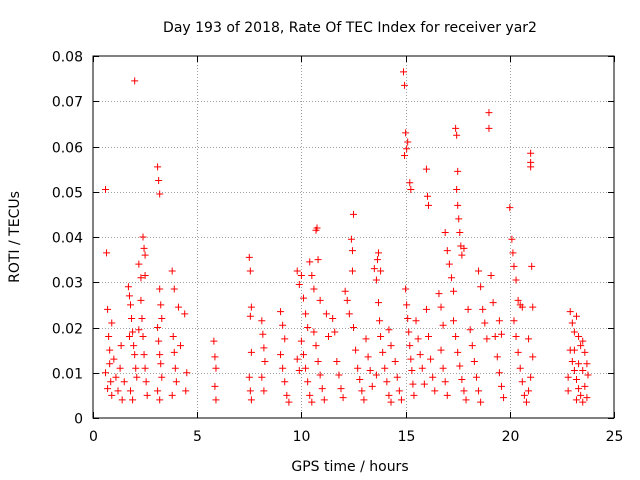 This screenshot has width=640, height=480. What do you see at coordinates (349, 467) in the screenshot?
I see `x-axis-label: GPS time / hours` at bounding box center [349, 467].